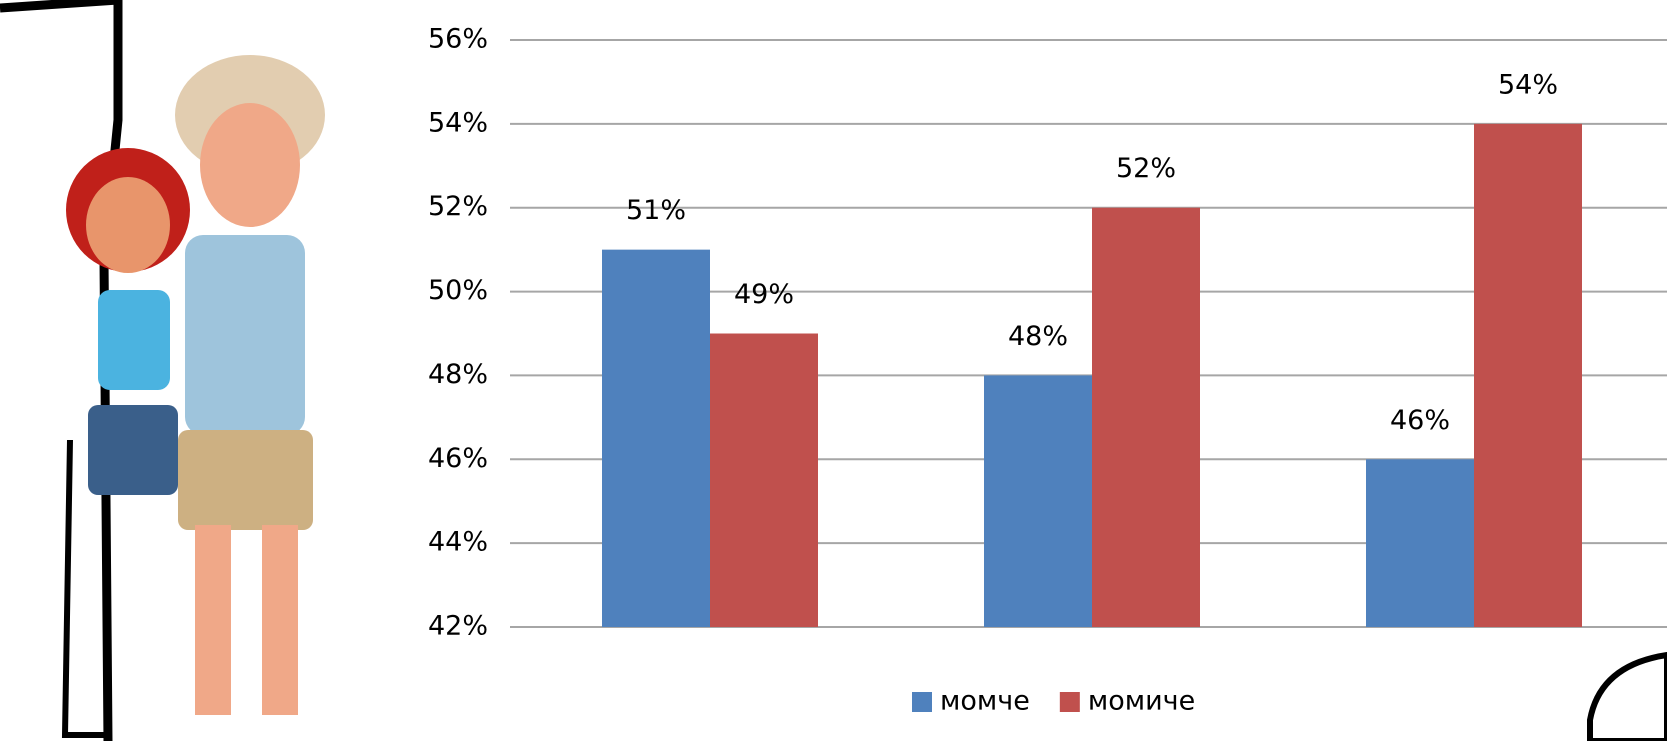  Describe the element at coordinates (1420, 420) in the screenshot. I see `data-label: 46%` at that location.